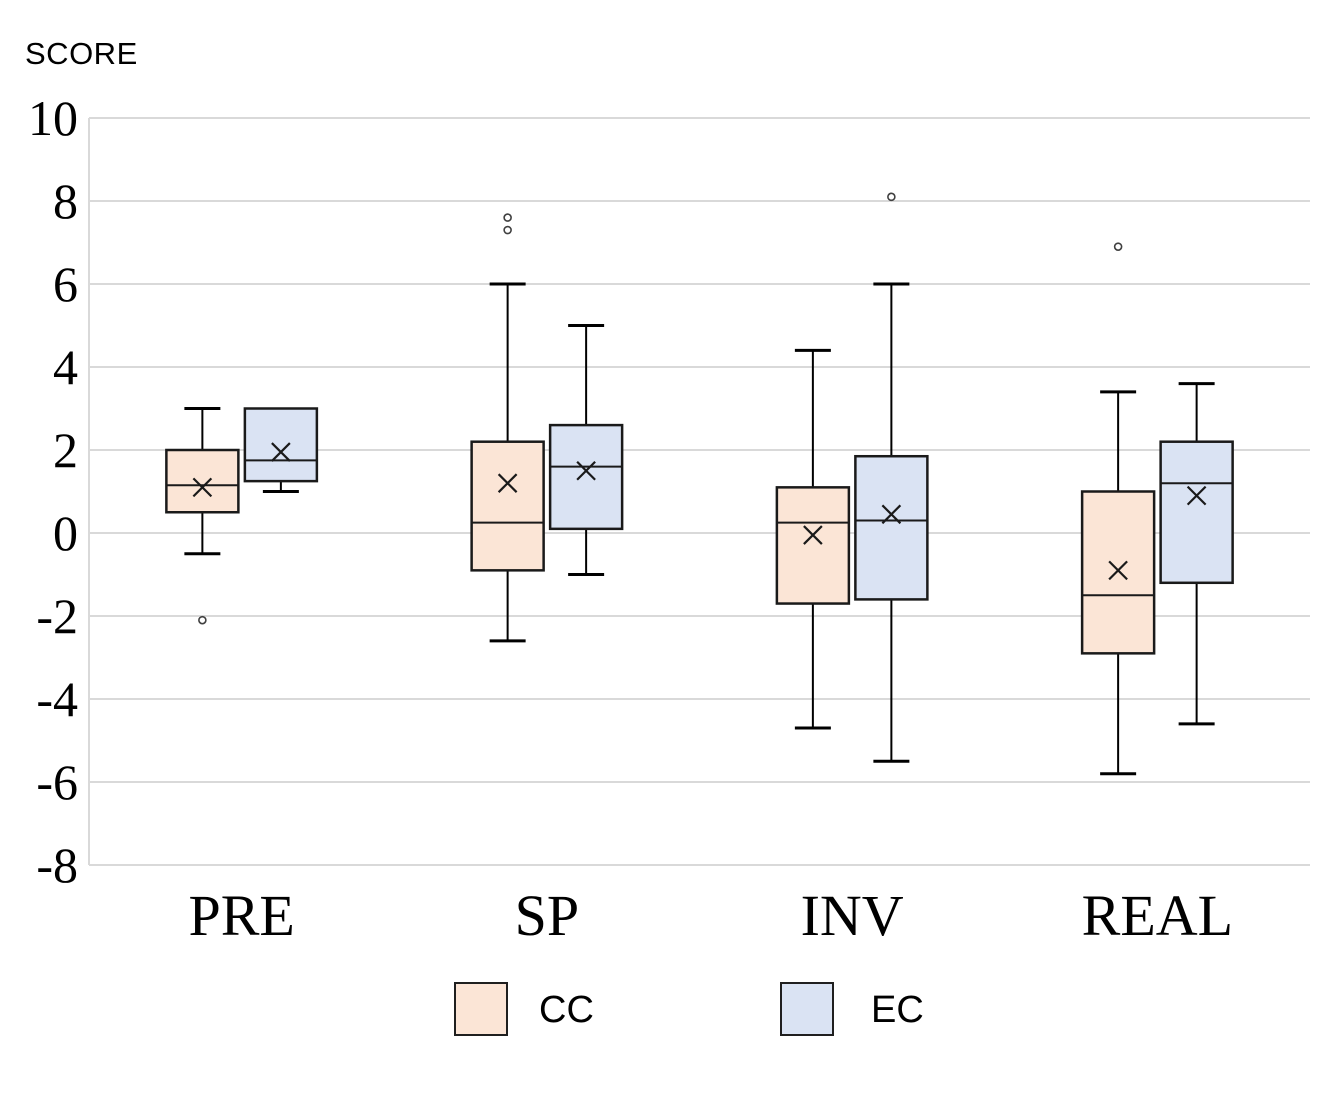 This screenshot has height=1112, width=1334. What do you see at coordinates (813, 545) in the screenshot?
I see `box-cc-inv` at bounding box center [813, 545].